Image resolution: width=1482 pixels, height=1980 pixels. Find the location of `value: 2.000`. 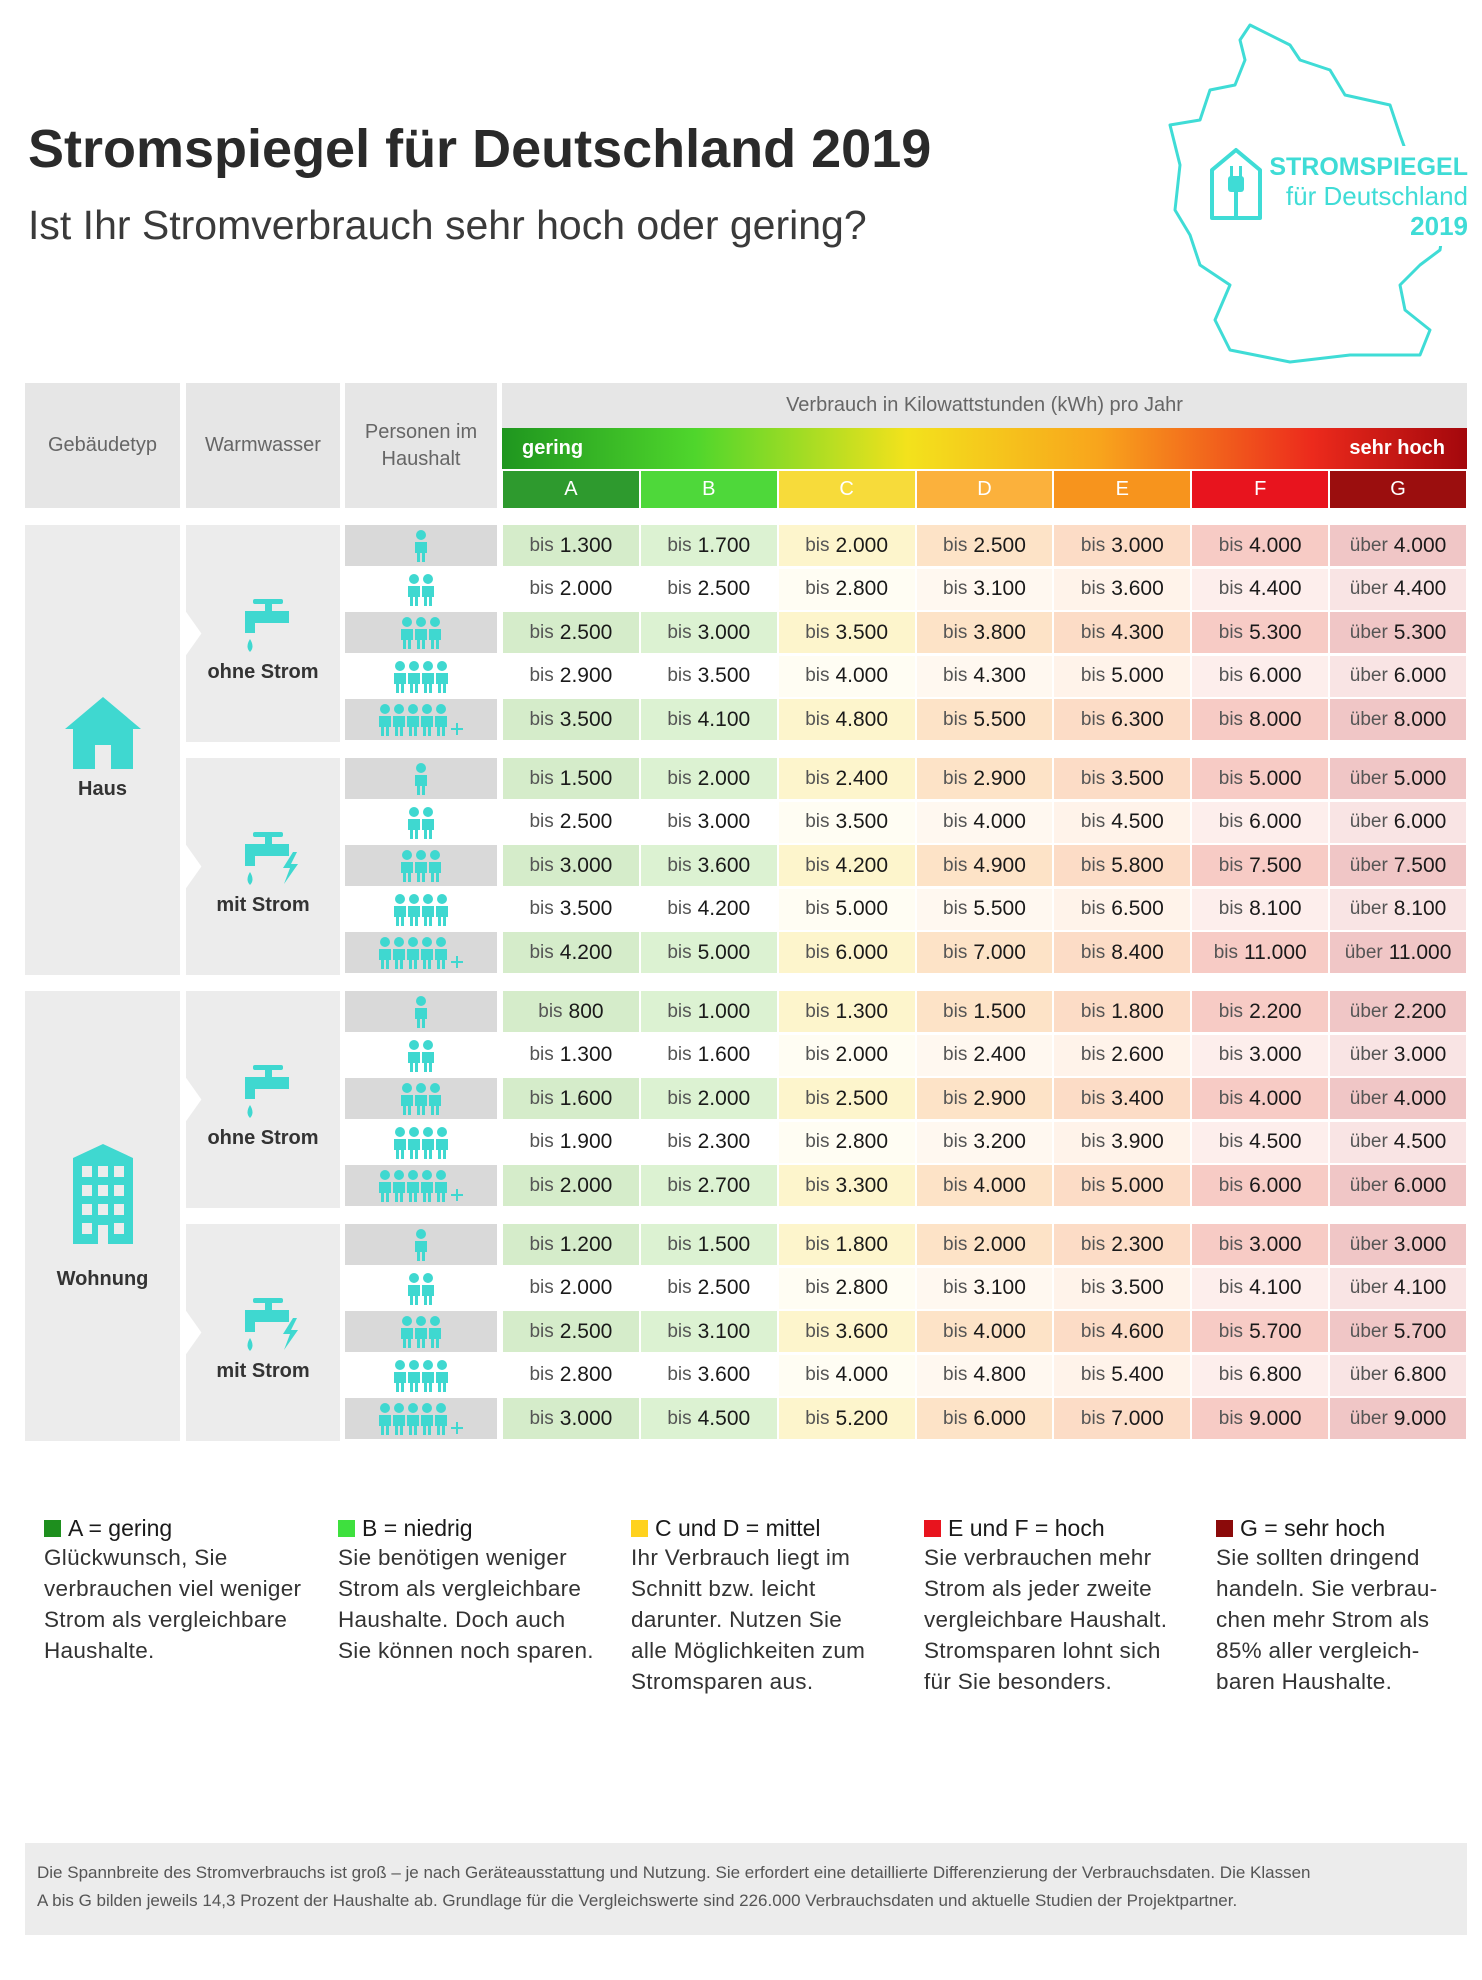

value: 2.000 is located at coordinates (586, 1288).